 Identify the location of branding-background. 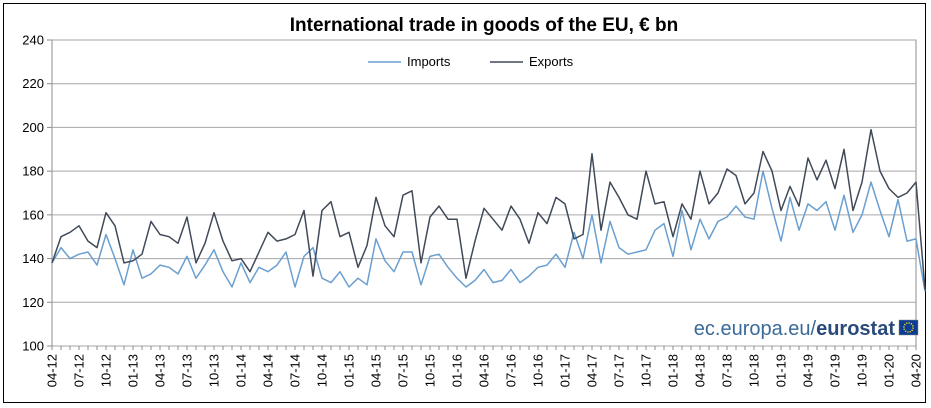
(784, 327).